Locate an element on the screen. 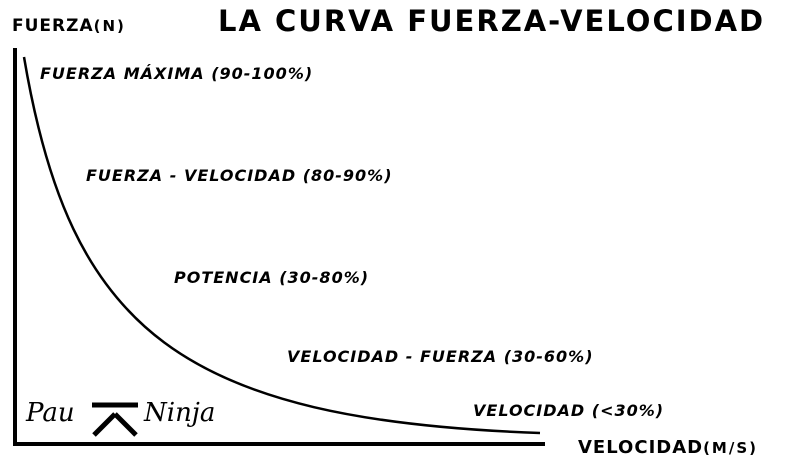 The image size is (800, 467). y-axis-label: FUERZA(N) is located at coordinates (69, 26).